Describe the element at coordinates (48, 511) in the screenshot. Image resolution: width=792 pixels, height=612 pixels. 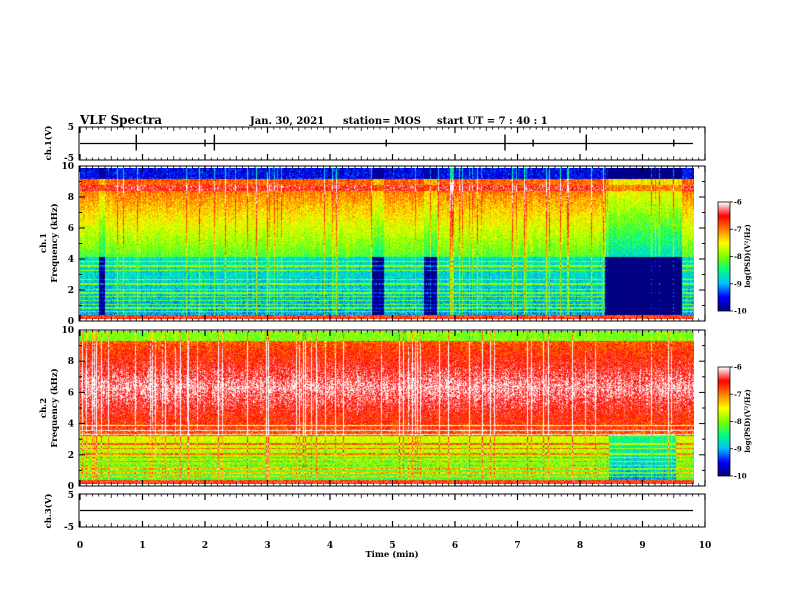
I see `ch3-ylabel: ch.3(V)` at that location.